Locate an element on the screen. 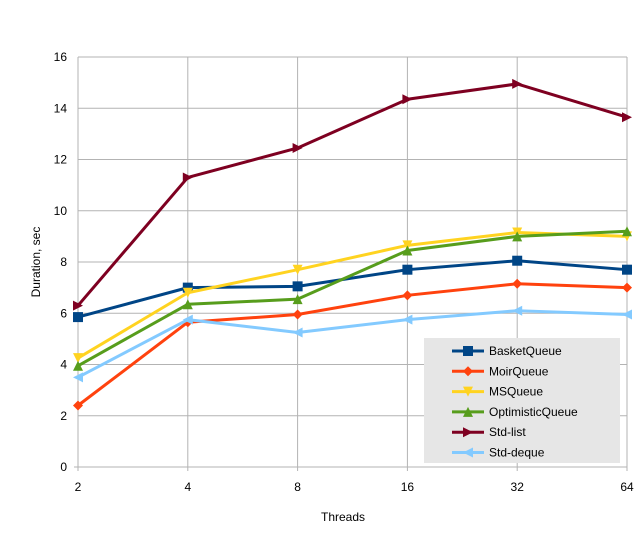 This screenshot has height=544, width=640. x-tick-label: 32 is located at coordinates (518, 487).